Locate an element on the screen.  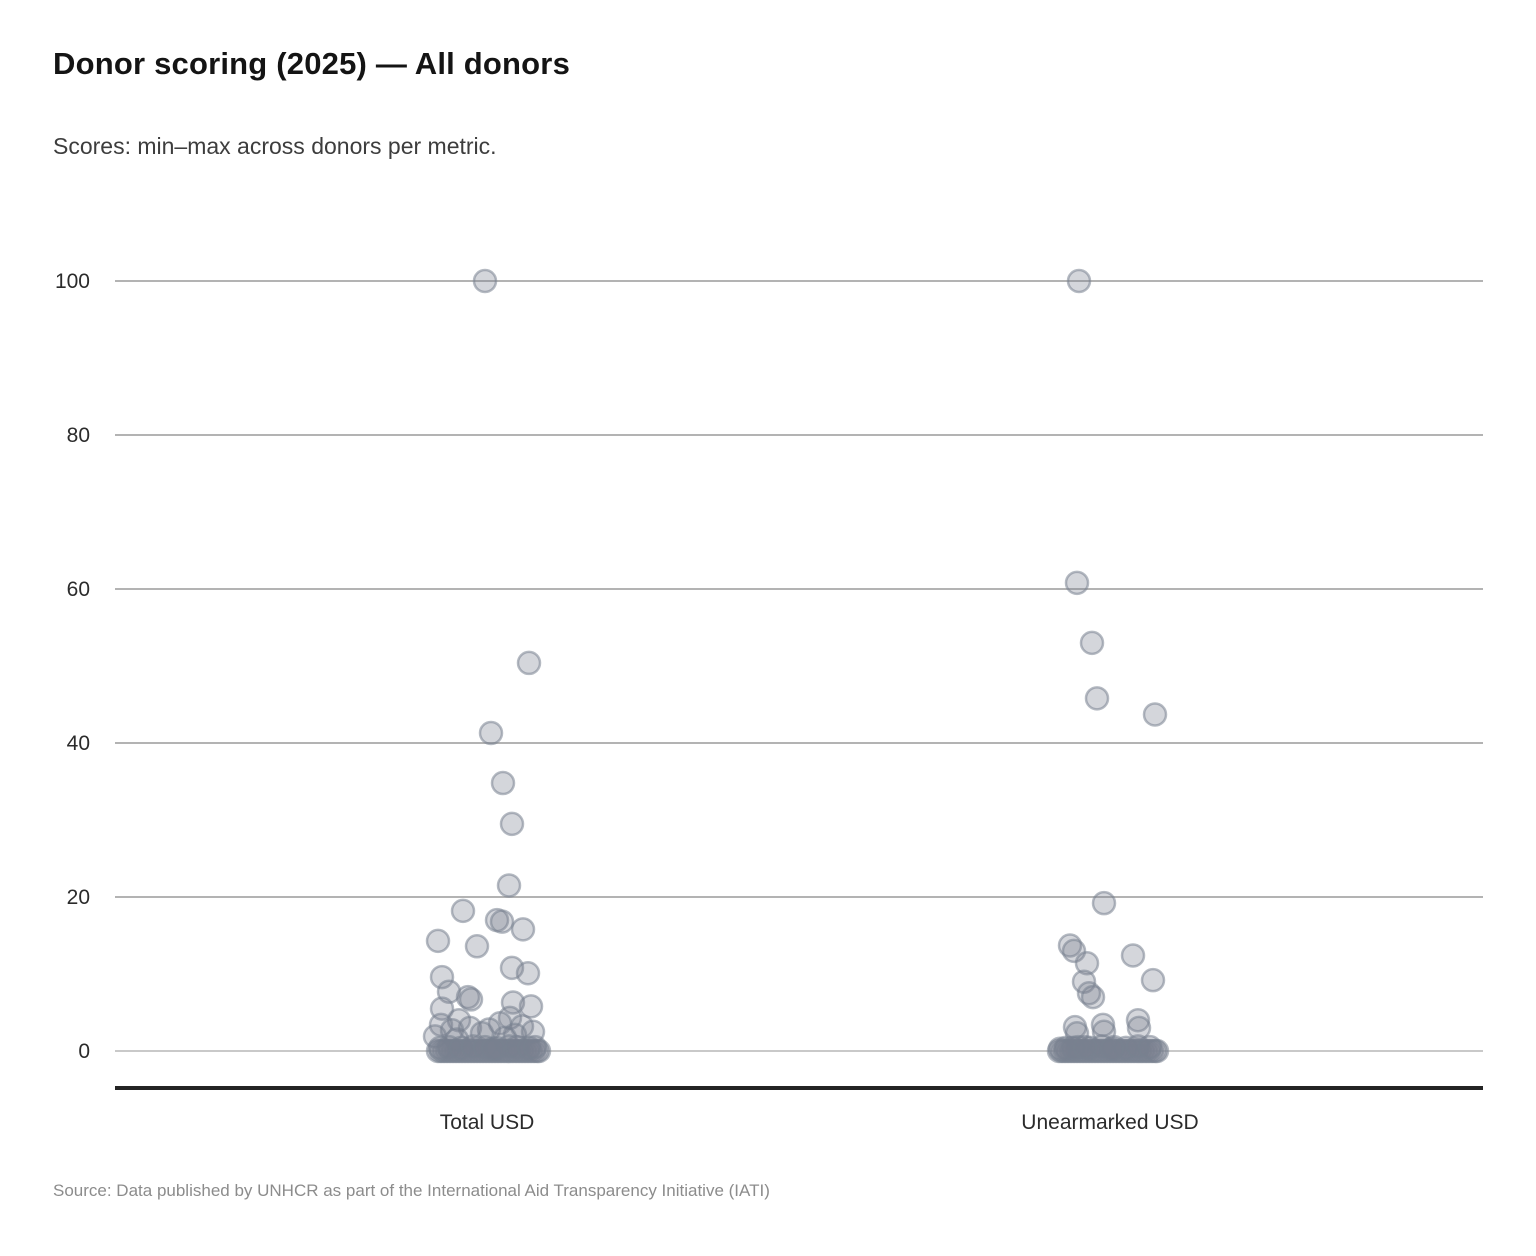
y-tick-label: 100 is located at coordinates (72, 281).